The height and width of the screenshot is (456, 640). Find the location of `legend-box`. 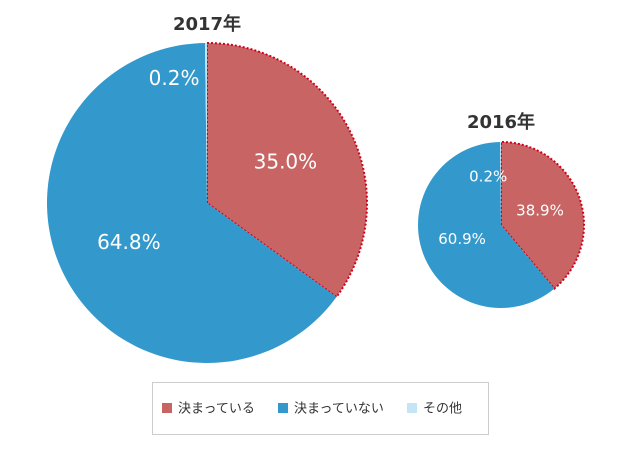

legend-box is located at coordinates (320, 408).